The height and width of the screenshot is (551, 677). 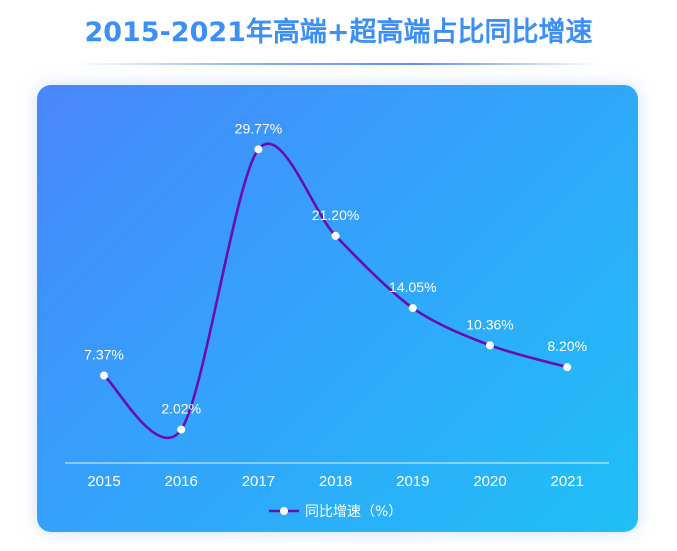 What do you see at coordinates (103, 481) in the screenshot?
I see `x-tick-label: 2015` at bounding box center [103, 481].